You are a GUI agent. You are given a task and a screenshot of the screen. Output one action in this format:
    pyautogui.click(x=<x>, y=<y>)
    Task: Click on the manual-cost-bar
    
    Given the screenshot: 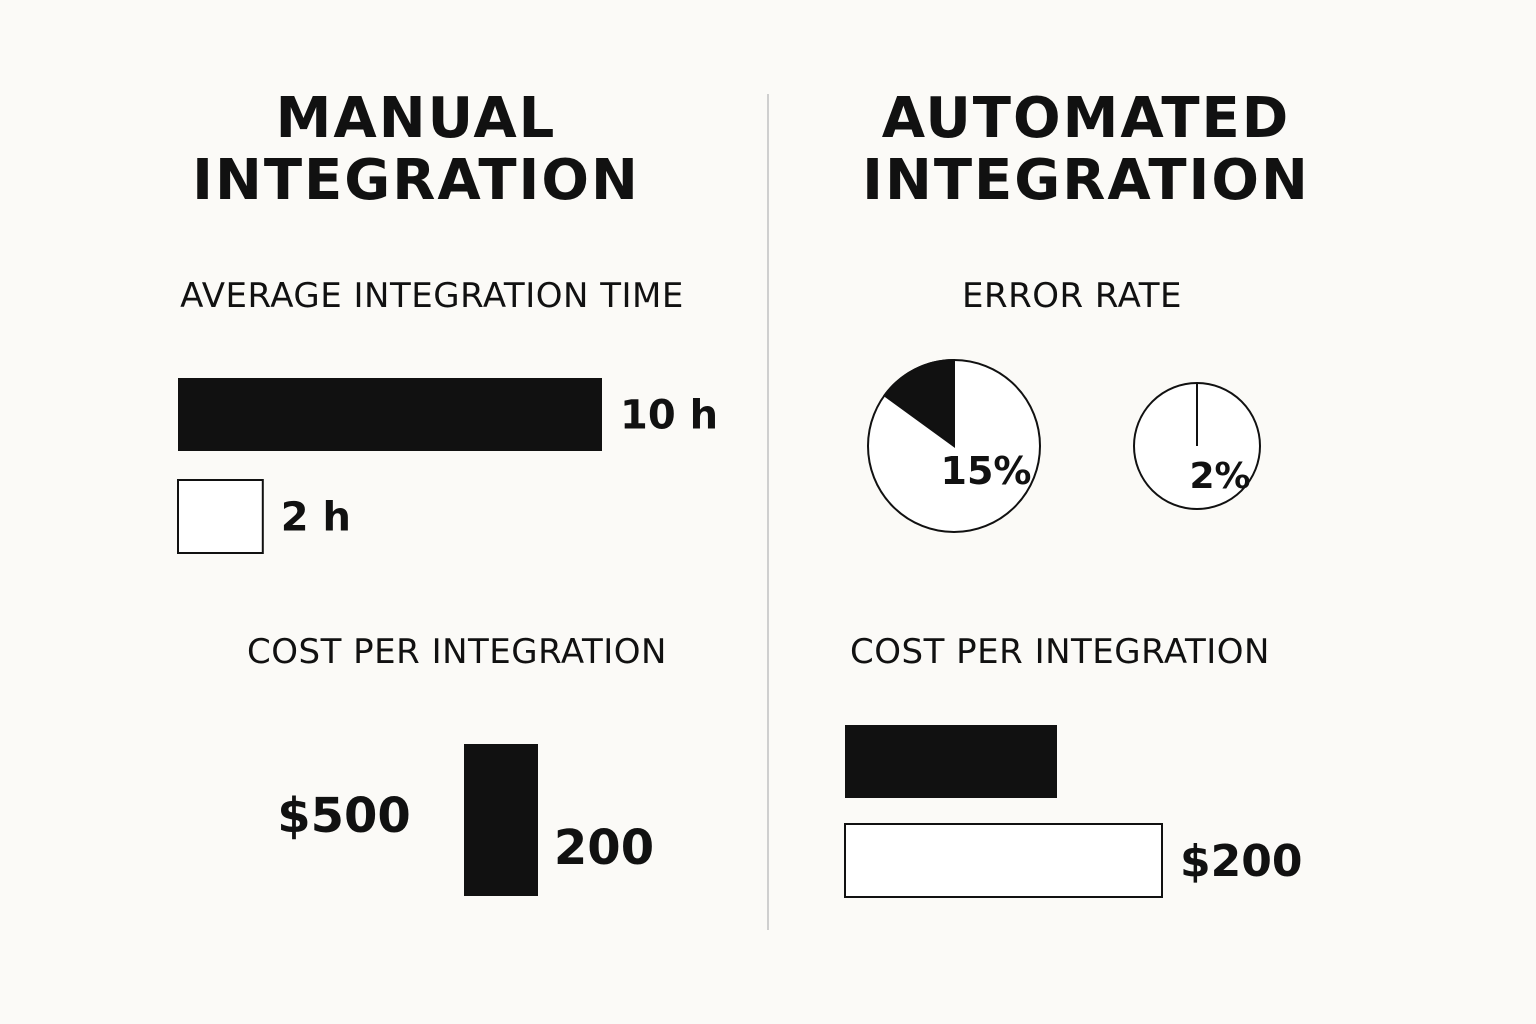 What is the action you would take?
    pyautogui.click(x=501, y=820)
    